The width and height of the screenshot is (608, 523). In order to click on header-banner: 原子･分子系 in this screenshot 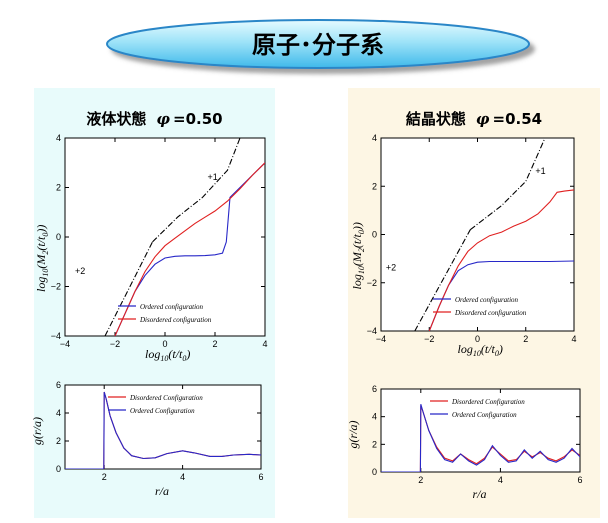, I will do `click(318, 44)`.